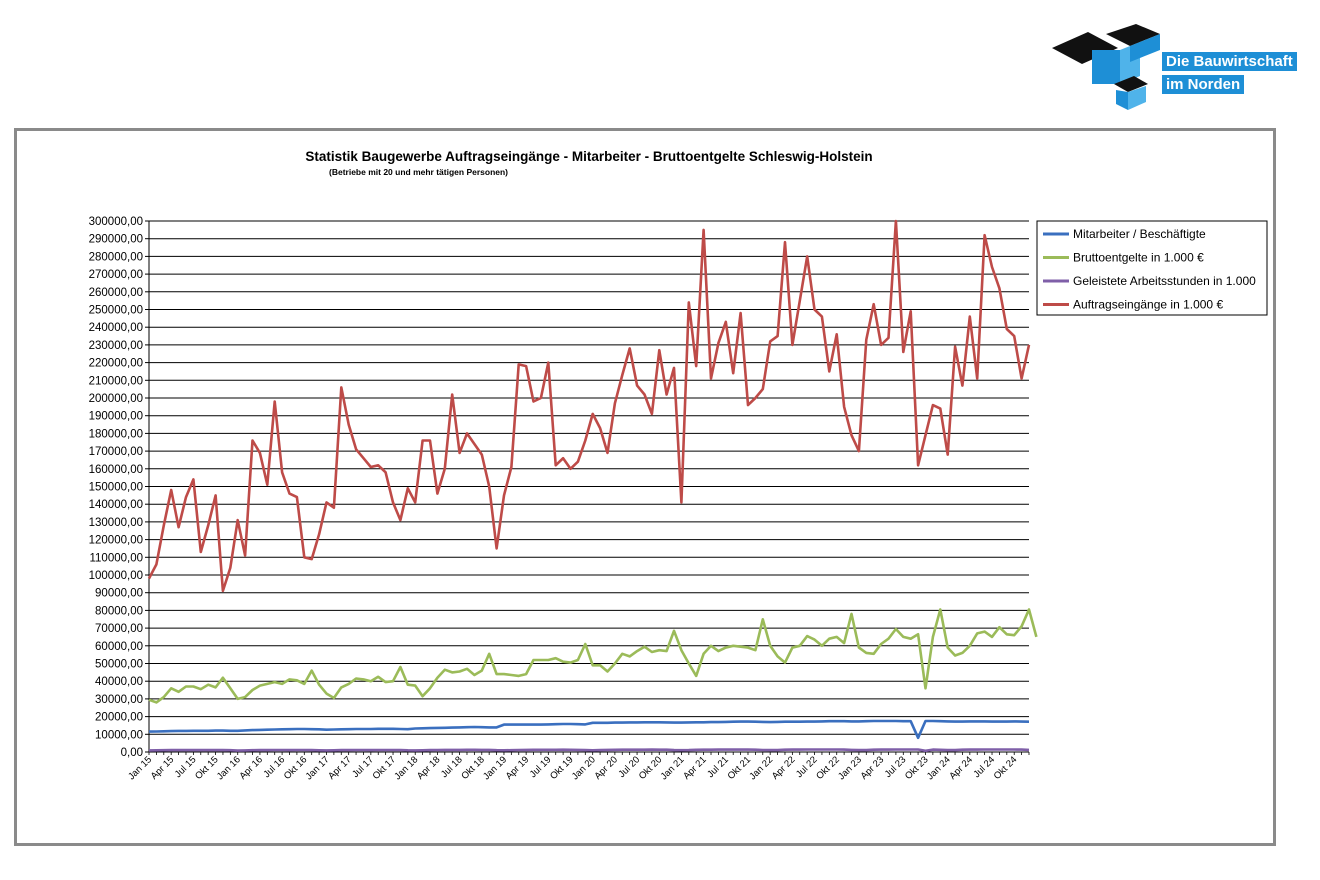 Image resolution: width=1320 pixels, height=880 pixels. What do you see at coordinates (406, 768) in the screenshot?
I see `x-tick-label: Jan 18` at bounding box center [406, 768].